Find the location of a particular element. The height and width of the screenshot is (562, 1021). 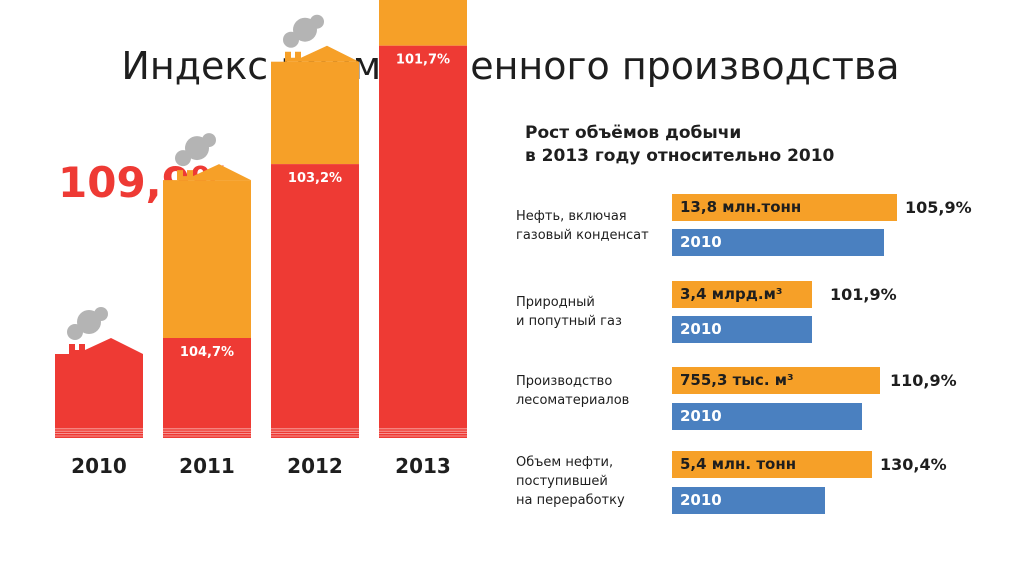

x-tick-label: 2010 is located at coordinates (99, 466).